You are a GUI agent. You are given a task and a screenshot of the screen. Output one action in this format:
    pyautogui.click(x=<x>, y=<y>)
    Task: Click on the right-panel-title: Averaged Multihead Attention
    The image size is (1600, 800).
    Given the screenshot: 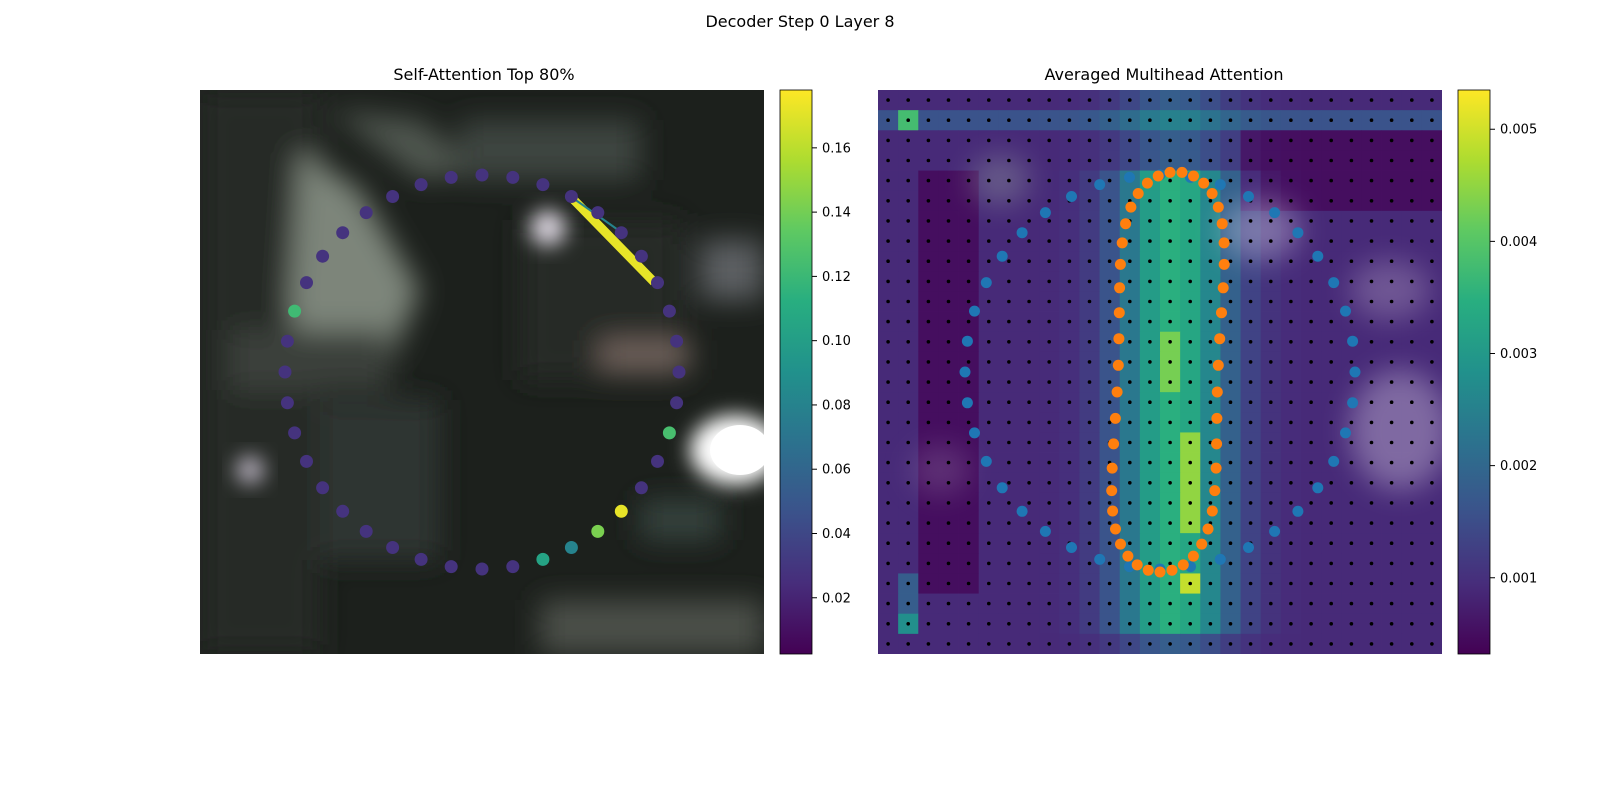 What is the action you would take?
    pyautogui.click(x=1164, y=74)
    